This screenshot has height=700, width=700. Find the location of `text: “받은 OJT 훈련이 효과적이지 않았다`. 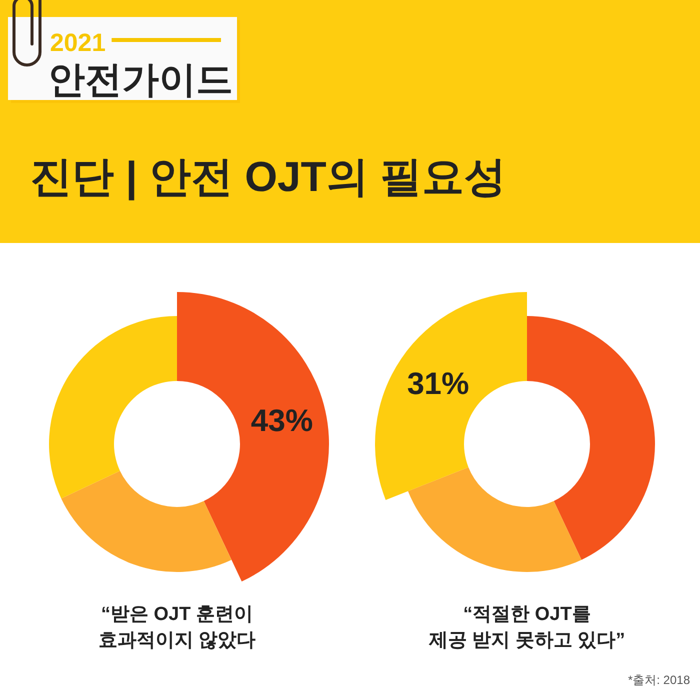

text: “받은 OJT 훈련이 효과적이지 않았다 is located at coordinates (177, 627).